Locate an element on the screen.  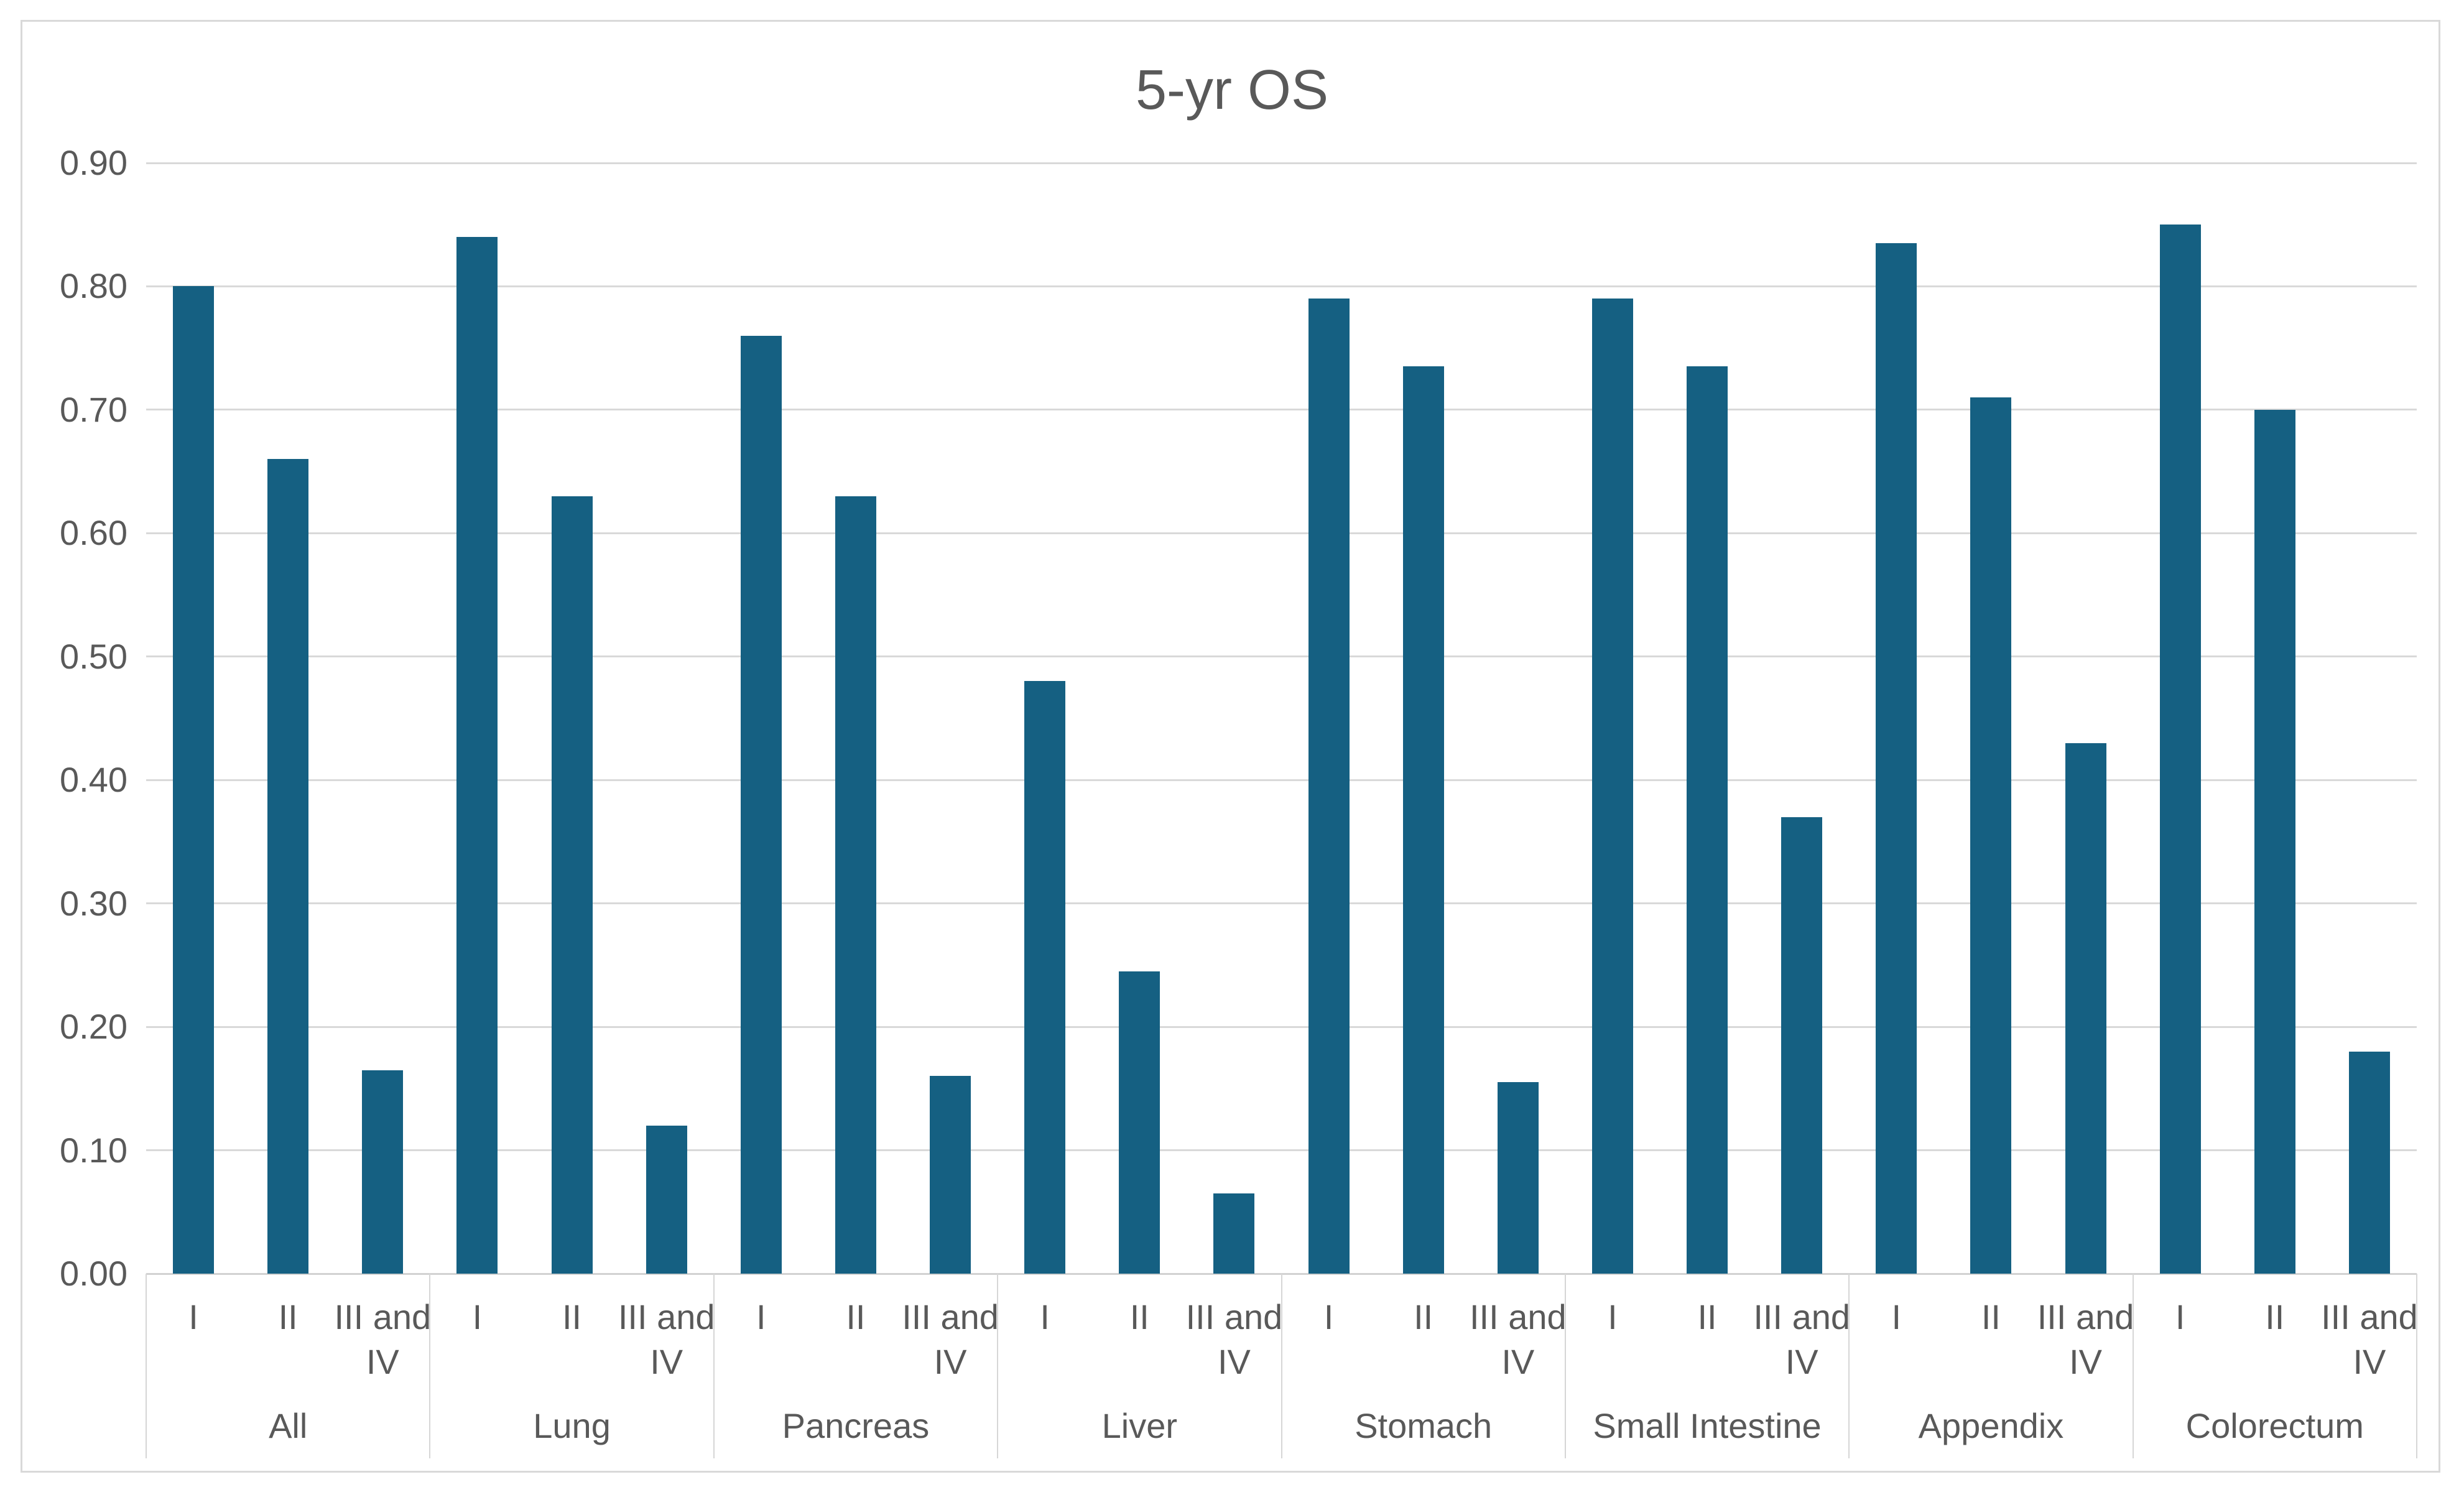
chart-title: 5-yr OS is located at coordinates (1232, 90).